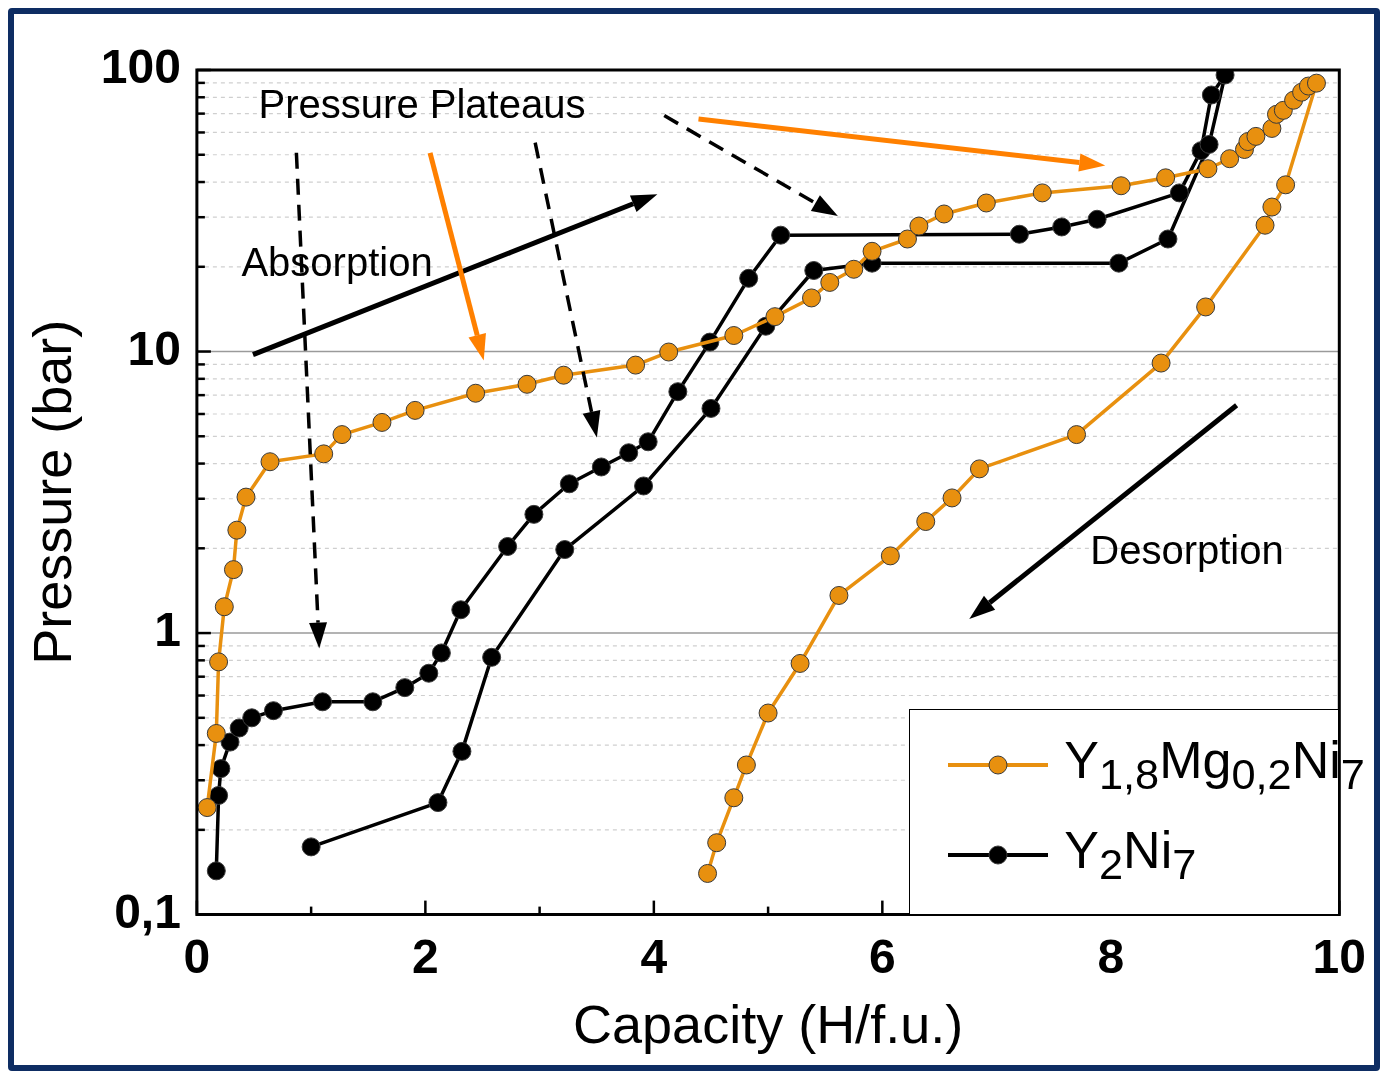  Describe the element at coordinates (140, 67) in the screenshot. I see `y-tick-label: 100` at that location.